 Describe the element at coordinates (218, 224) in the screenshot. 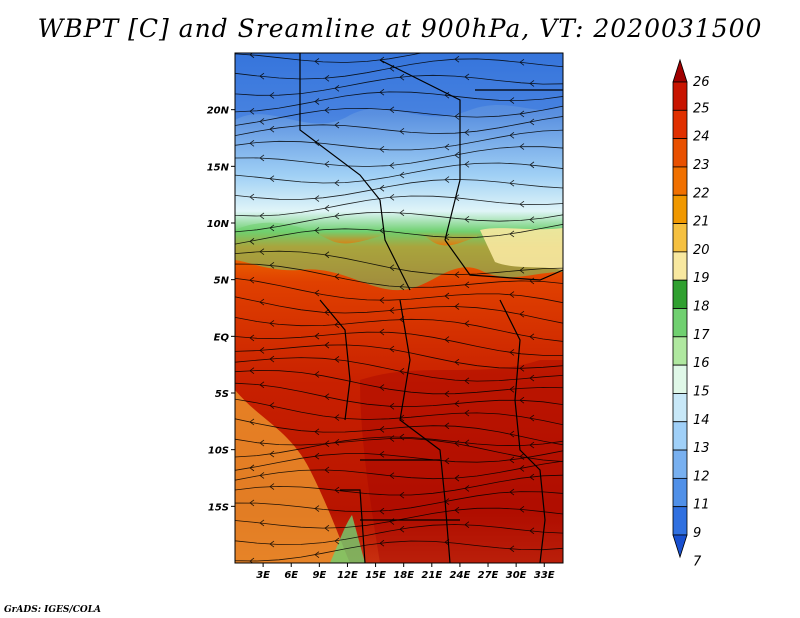

I see `y-tick-label: 10N` at that location.